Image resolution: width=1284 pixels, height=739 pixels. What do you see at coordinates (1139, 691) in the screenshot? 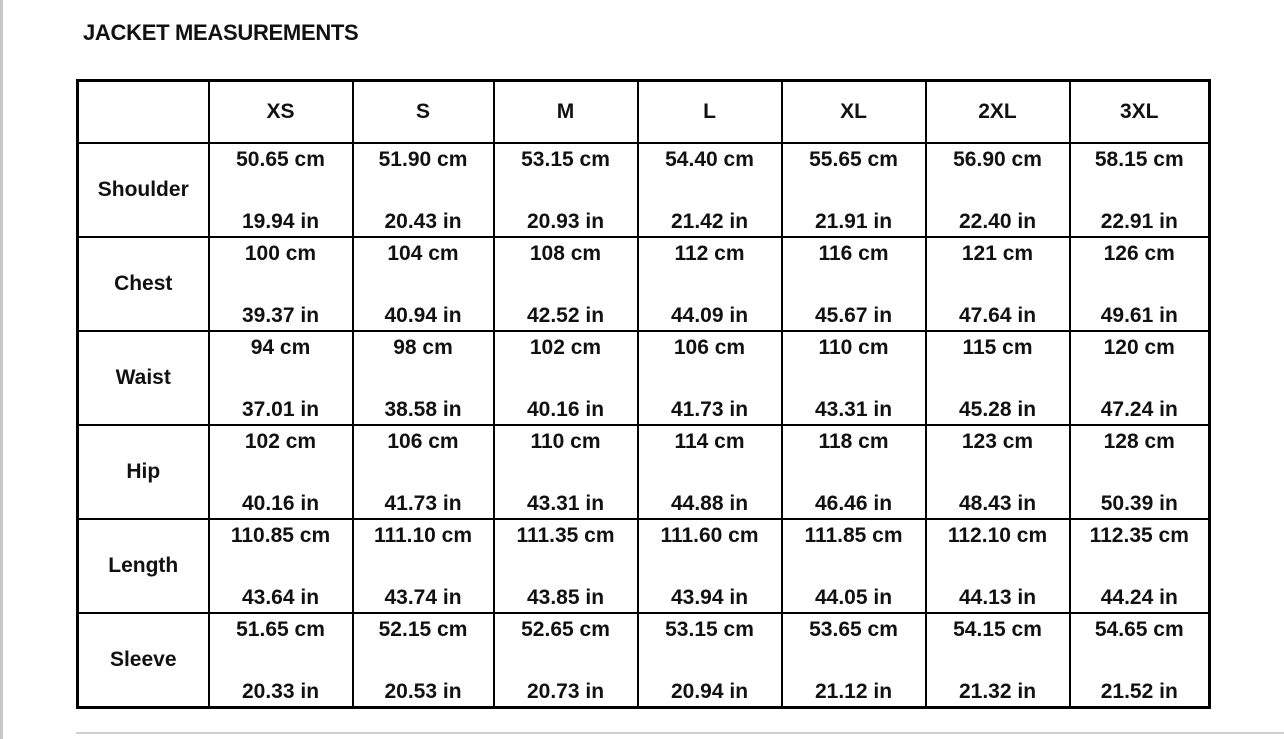
I see `inch-value: 21.52 in` at bounding box center [1139, 691].